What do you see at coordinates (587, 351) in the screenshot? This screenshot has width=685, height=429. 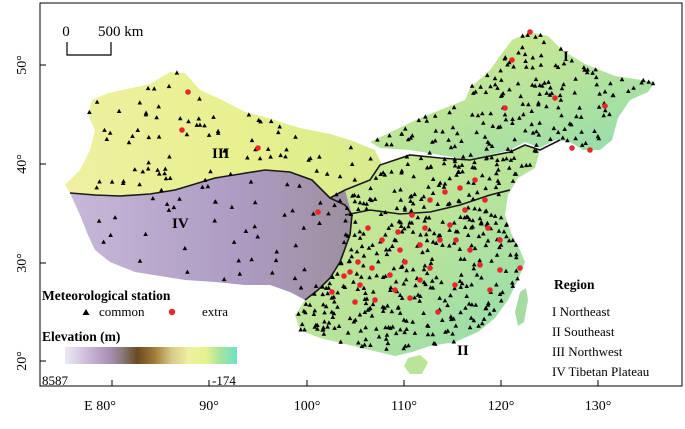 I see `region-legend-item: III Northwest` at bounding box center [587, 351].